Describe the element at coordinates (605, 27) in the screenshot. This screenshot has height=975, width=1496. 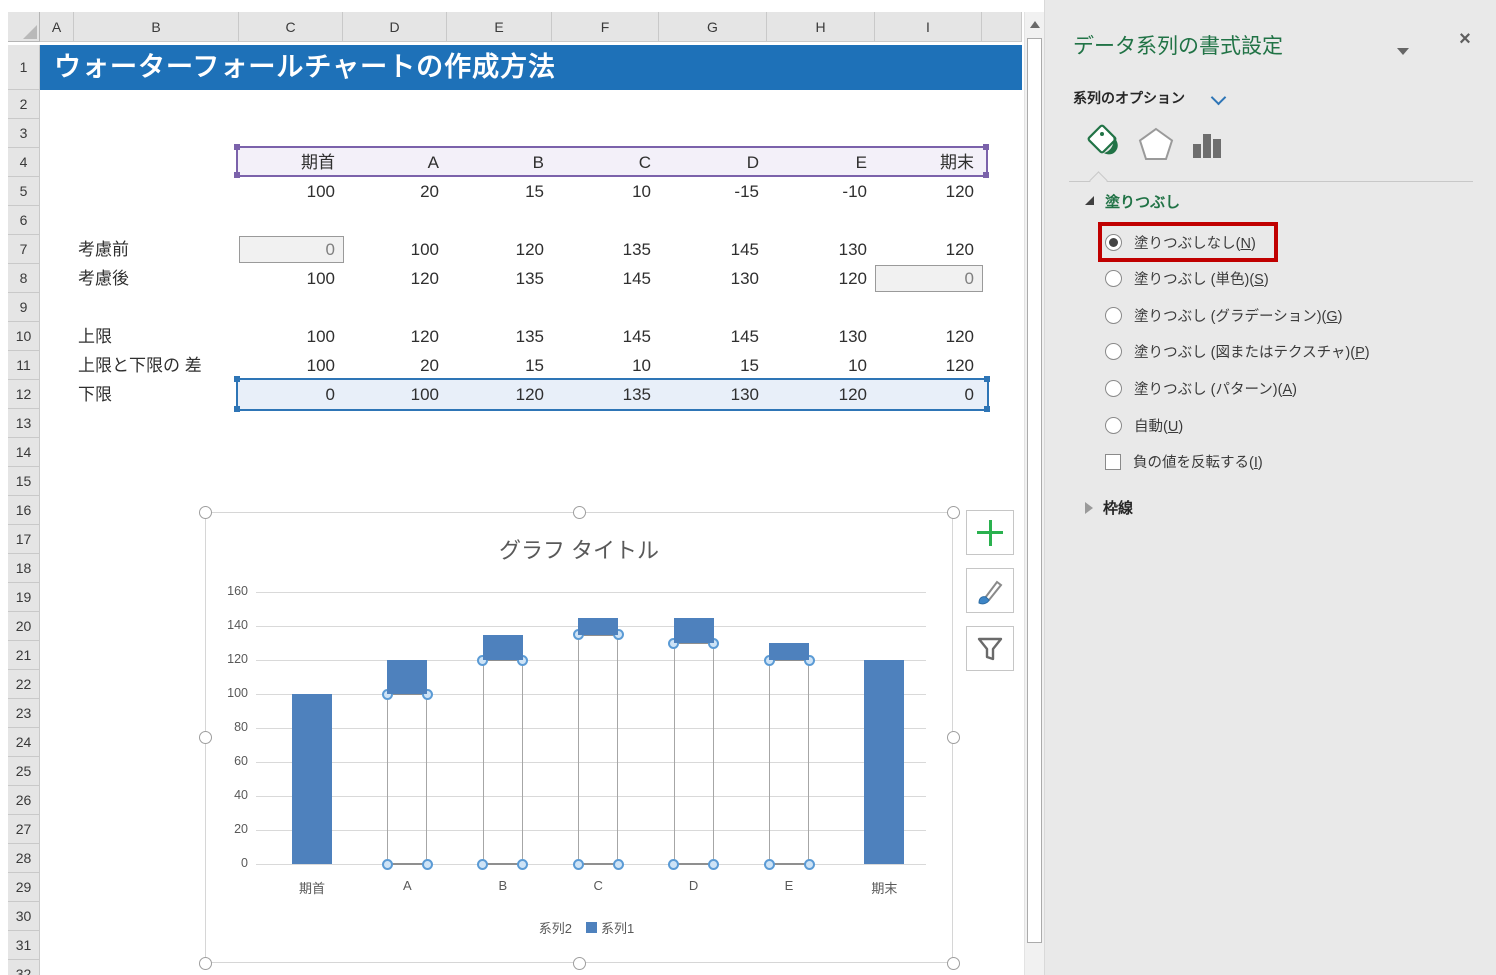
I see `column-header-F: F` at that location.